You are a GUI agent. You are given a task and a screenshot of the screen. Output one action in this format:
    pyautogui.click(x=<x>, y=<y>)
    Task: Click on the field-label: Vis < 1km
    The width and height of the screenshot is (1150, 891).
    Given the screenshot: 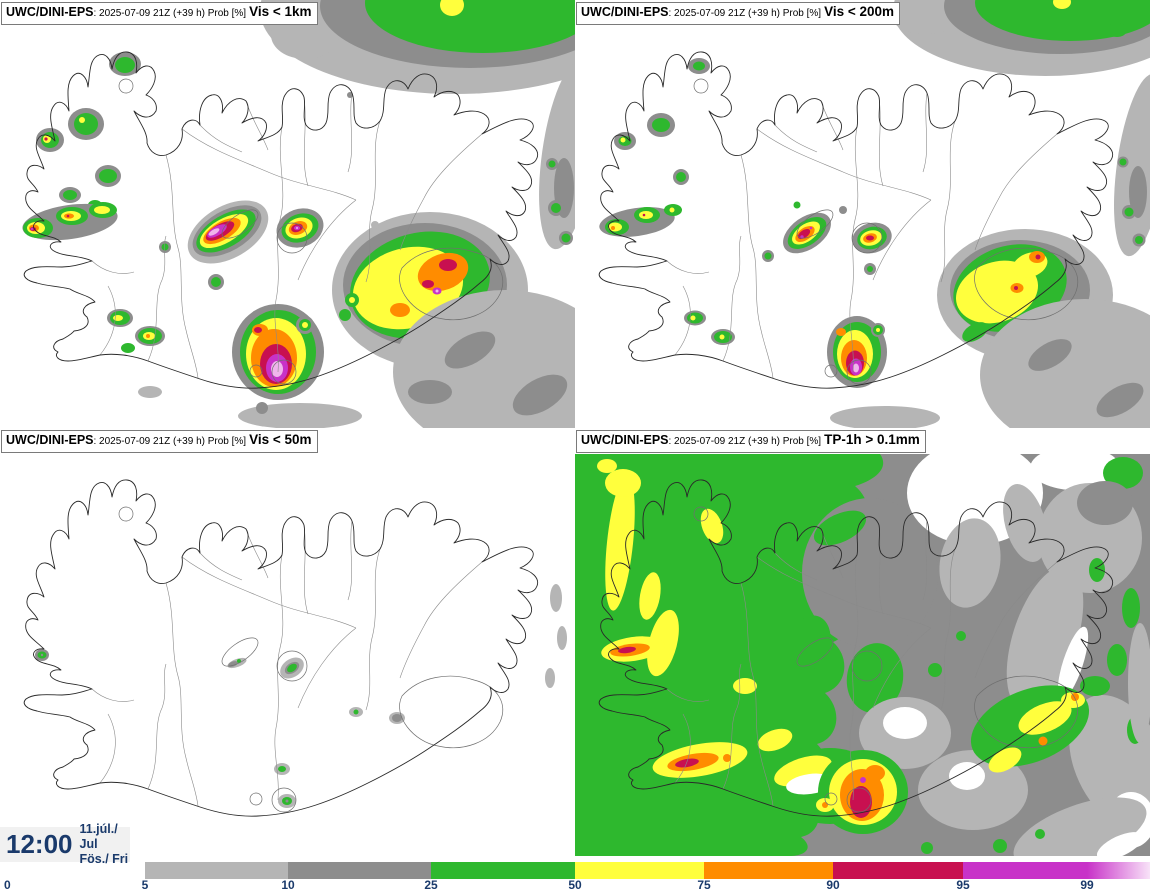 What is the action you would take?
    pyautogui.click(x=280, y=11)
    